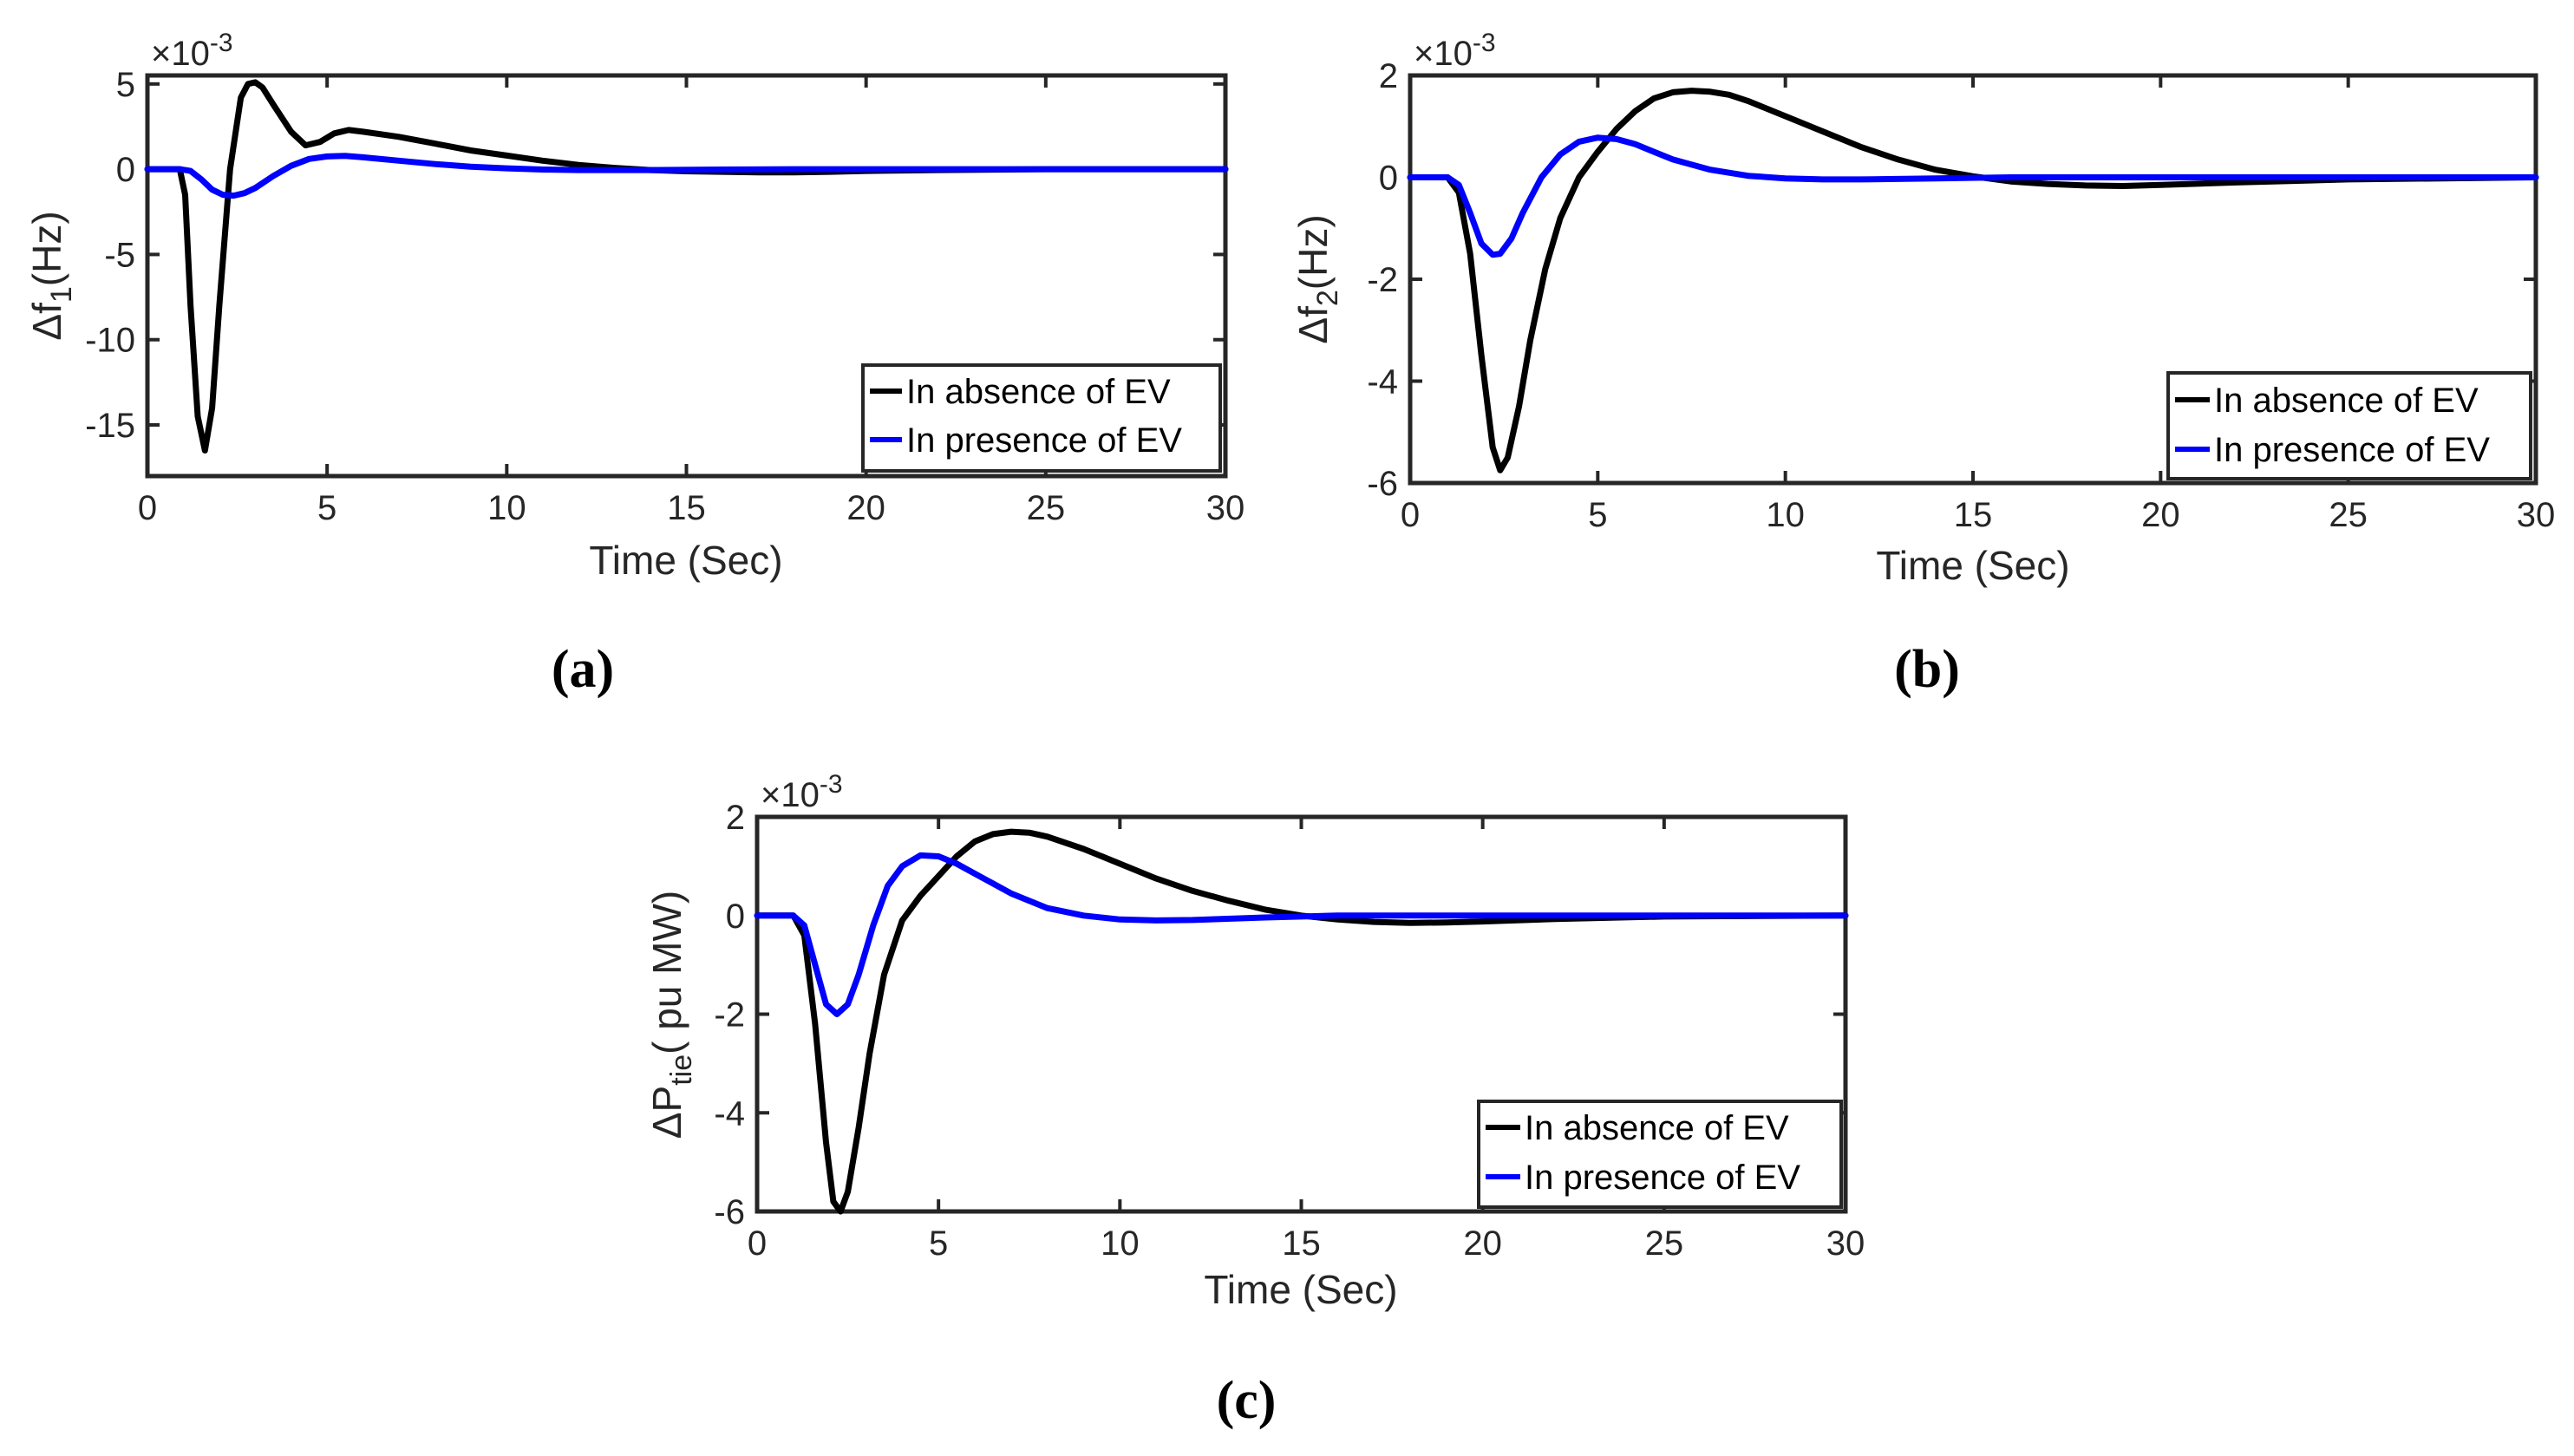 This screenshot has width=2574, height=1456. I want to click on panel-b-legend: In absence of EV In presence of EV, so click(2349, 425).